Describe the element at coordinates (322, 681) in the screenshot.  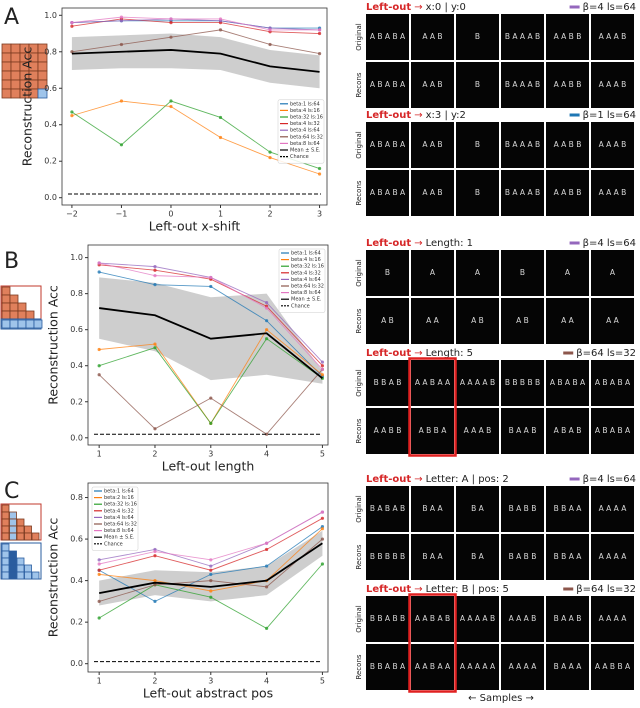
I see `x-tick-label: 5` at that location.